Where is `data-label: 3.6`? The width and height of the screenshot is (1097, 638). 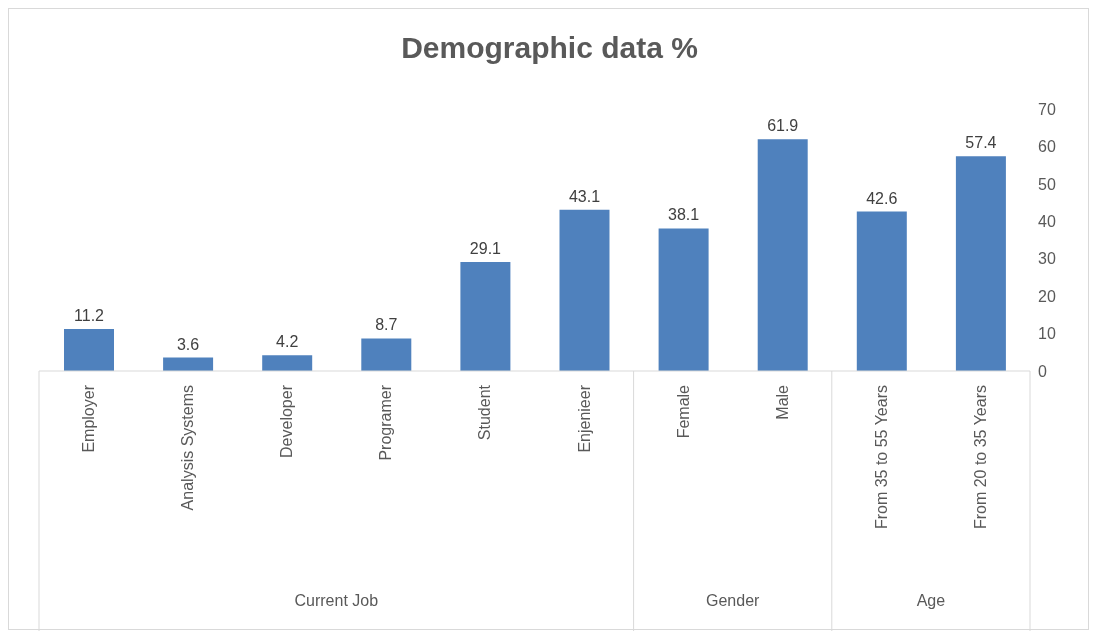 data-label: 3.6 is located at coordinates (188, 344).